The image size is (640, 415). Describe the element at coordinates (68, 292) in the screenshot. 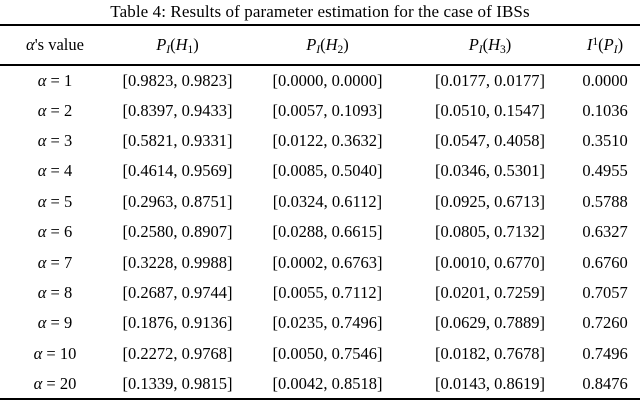

I see `alpha-value: 8` at that location.